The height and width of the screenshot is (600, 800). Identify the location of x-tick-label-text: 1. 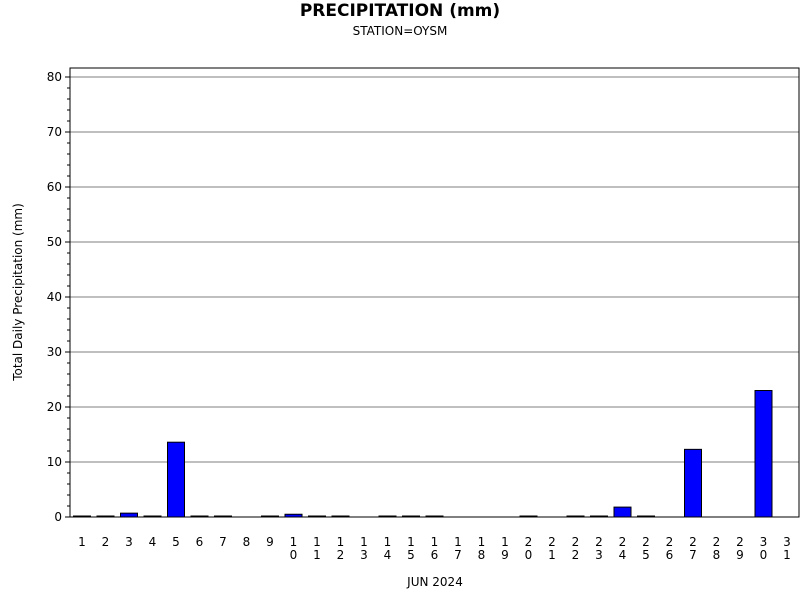
(82, 542).